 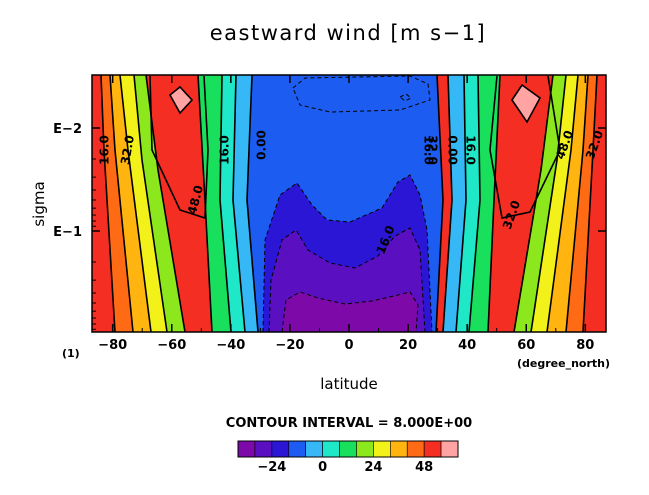 I want to click on contour-interval-text: CONTOUR INTERVAL = 8.000E+00, so click(x=349, y=423).